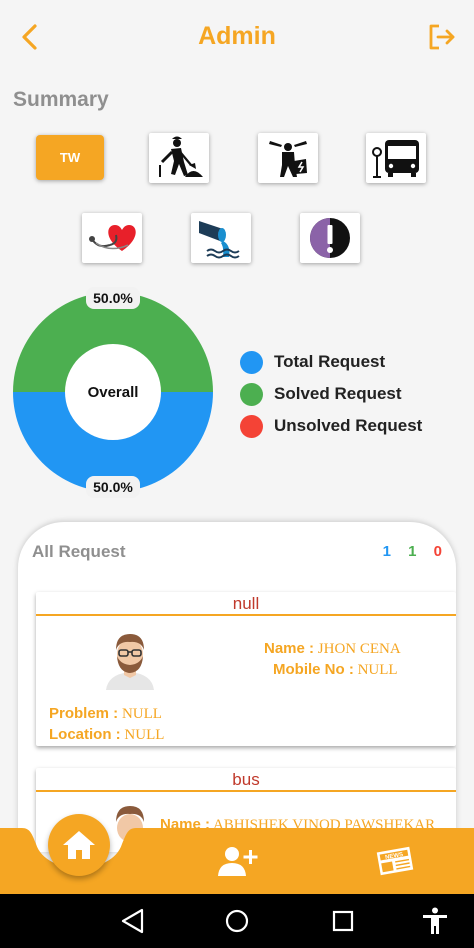 The image size is (474, 948). I want to click on app-bar: Admin, so click(237, 38).